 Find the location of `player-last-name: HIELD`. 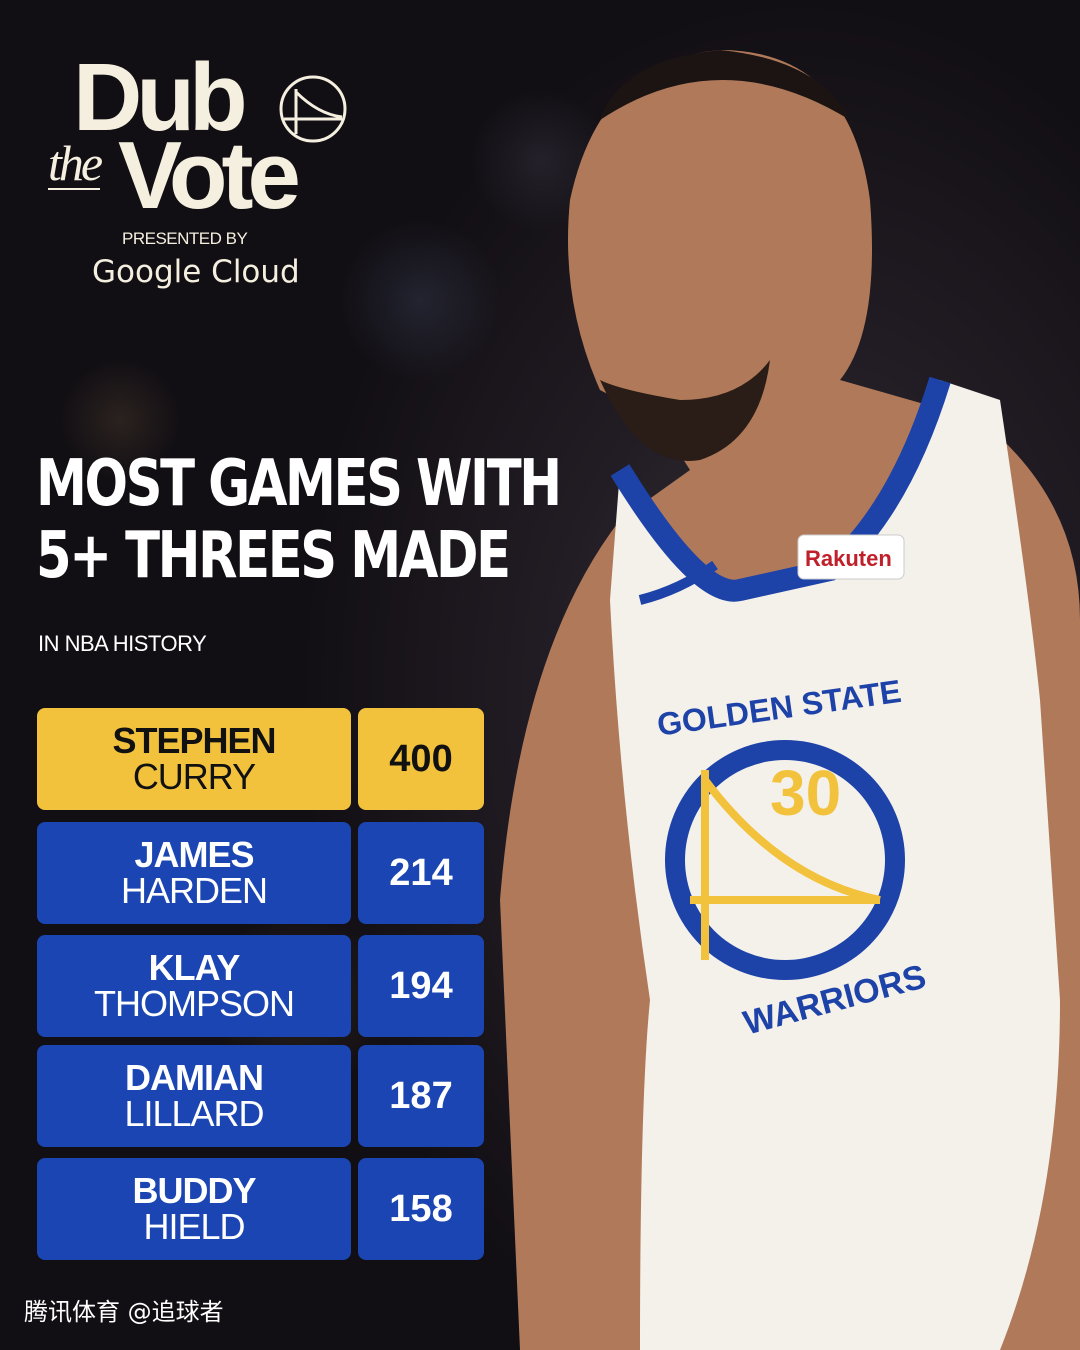

player-last-name: HIELD is located at coordinates (194, 1226).